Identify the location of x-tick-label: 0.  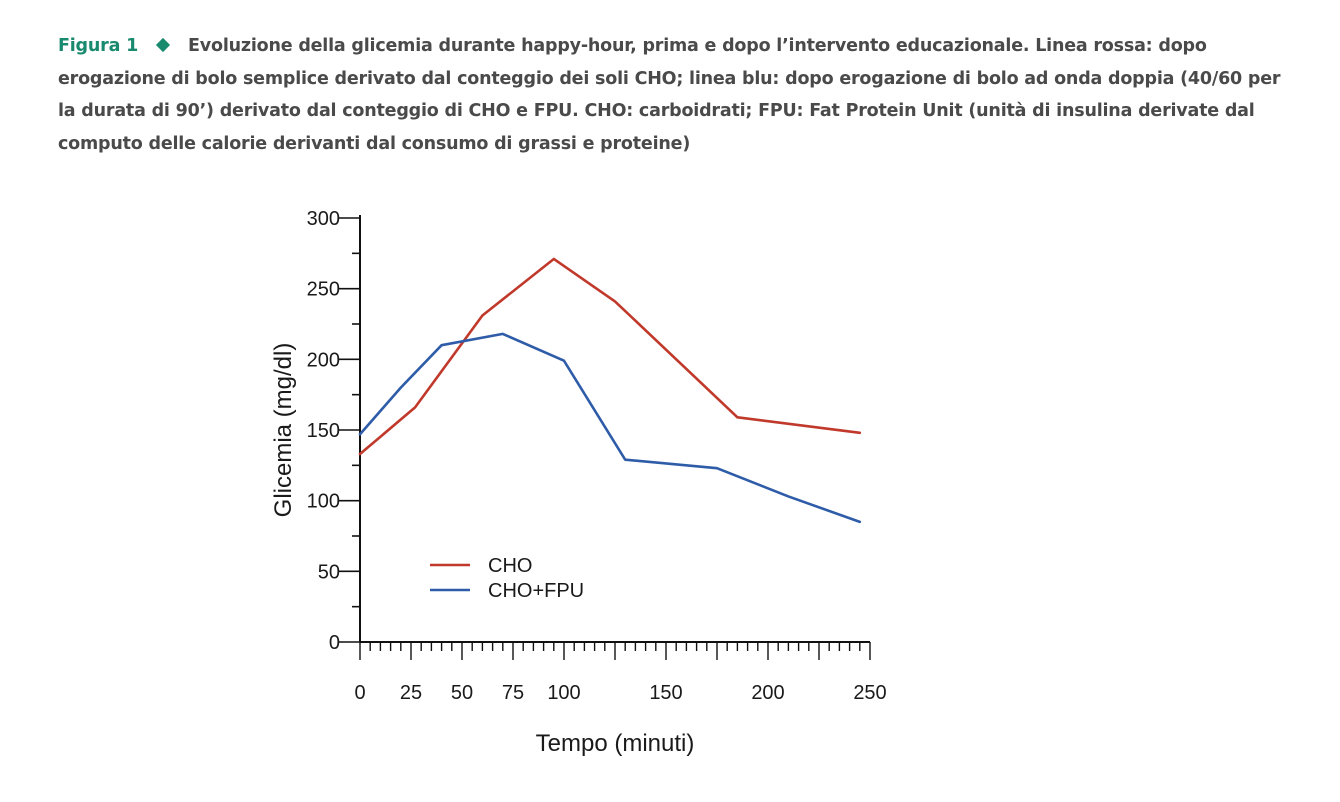
(359, 693).